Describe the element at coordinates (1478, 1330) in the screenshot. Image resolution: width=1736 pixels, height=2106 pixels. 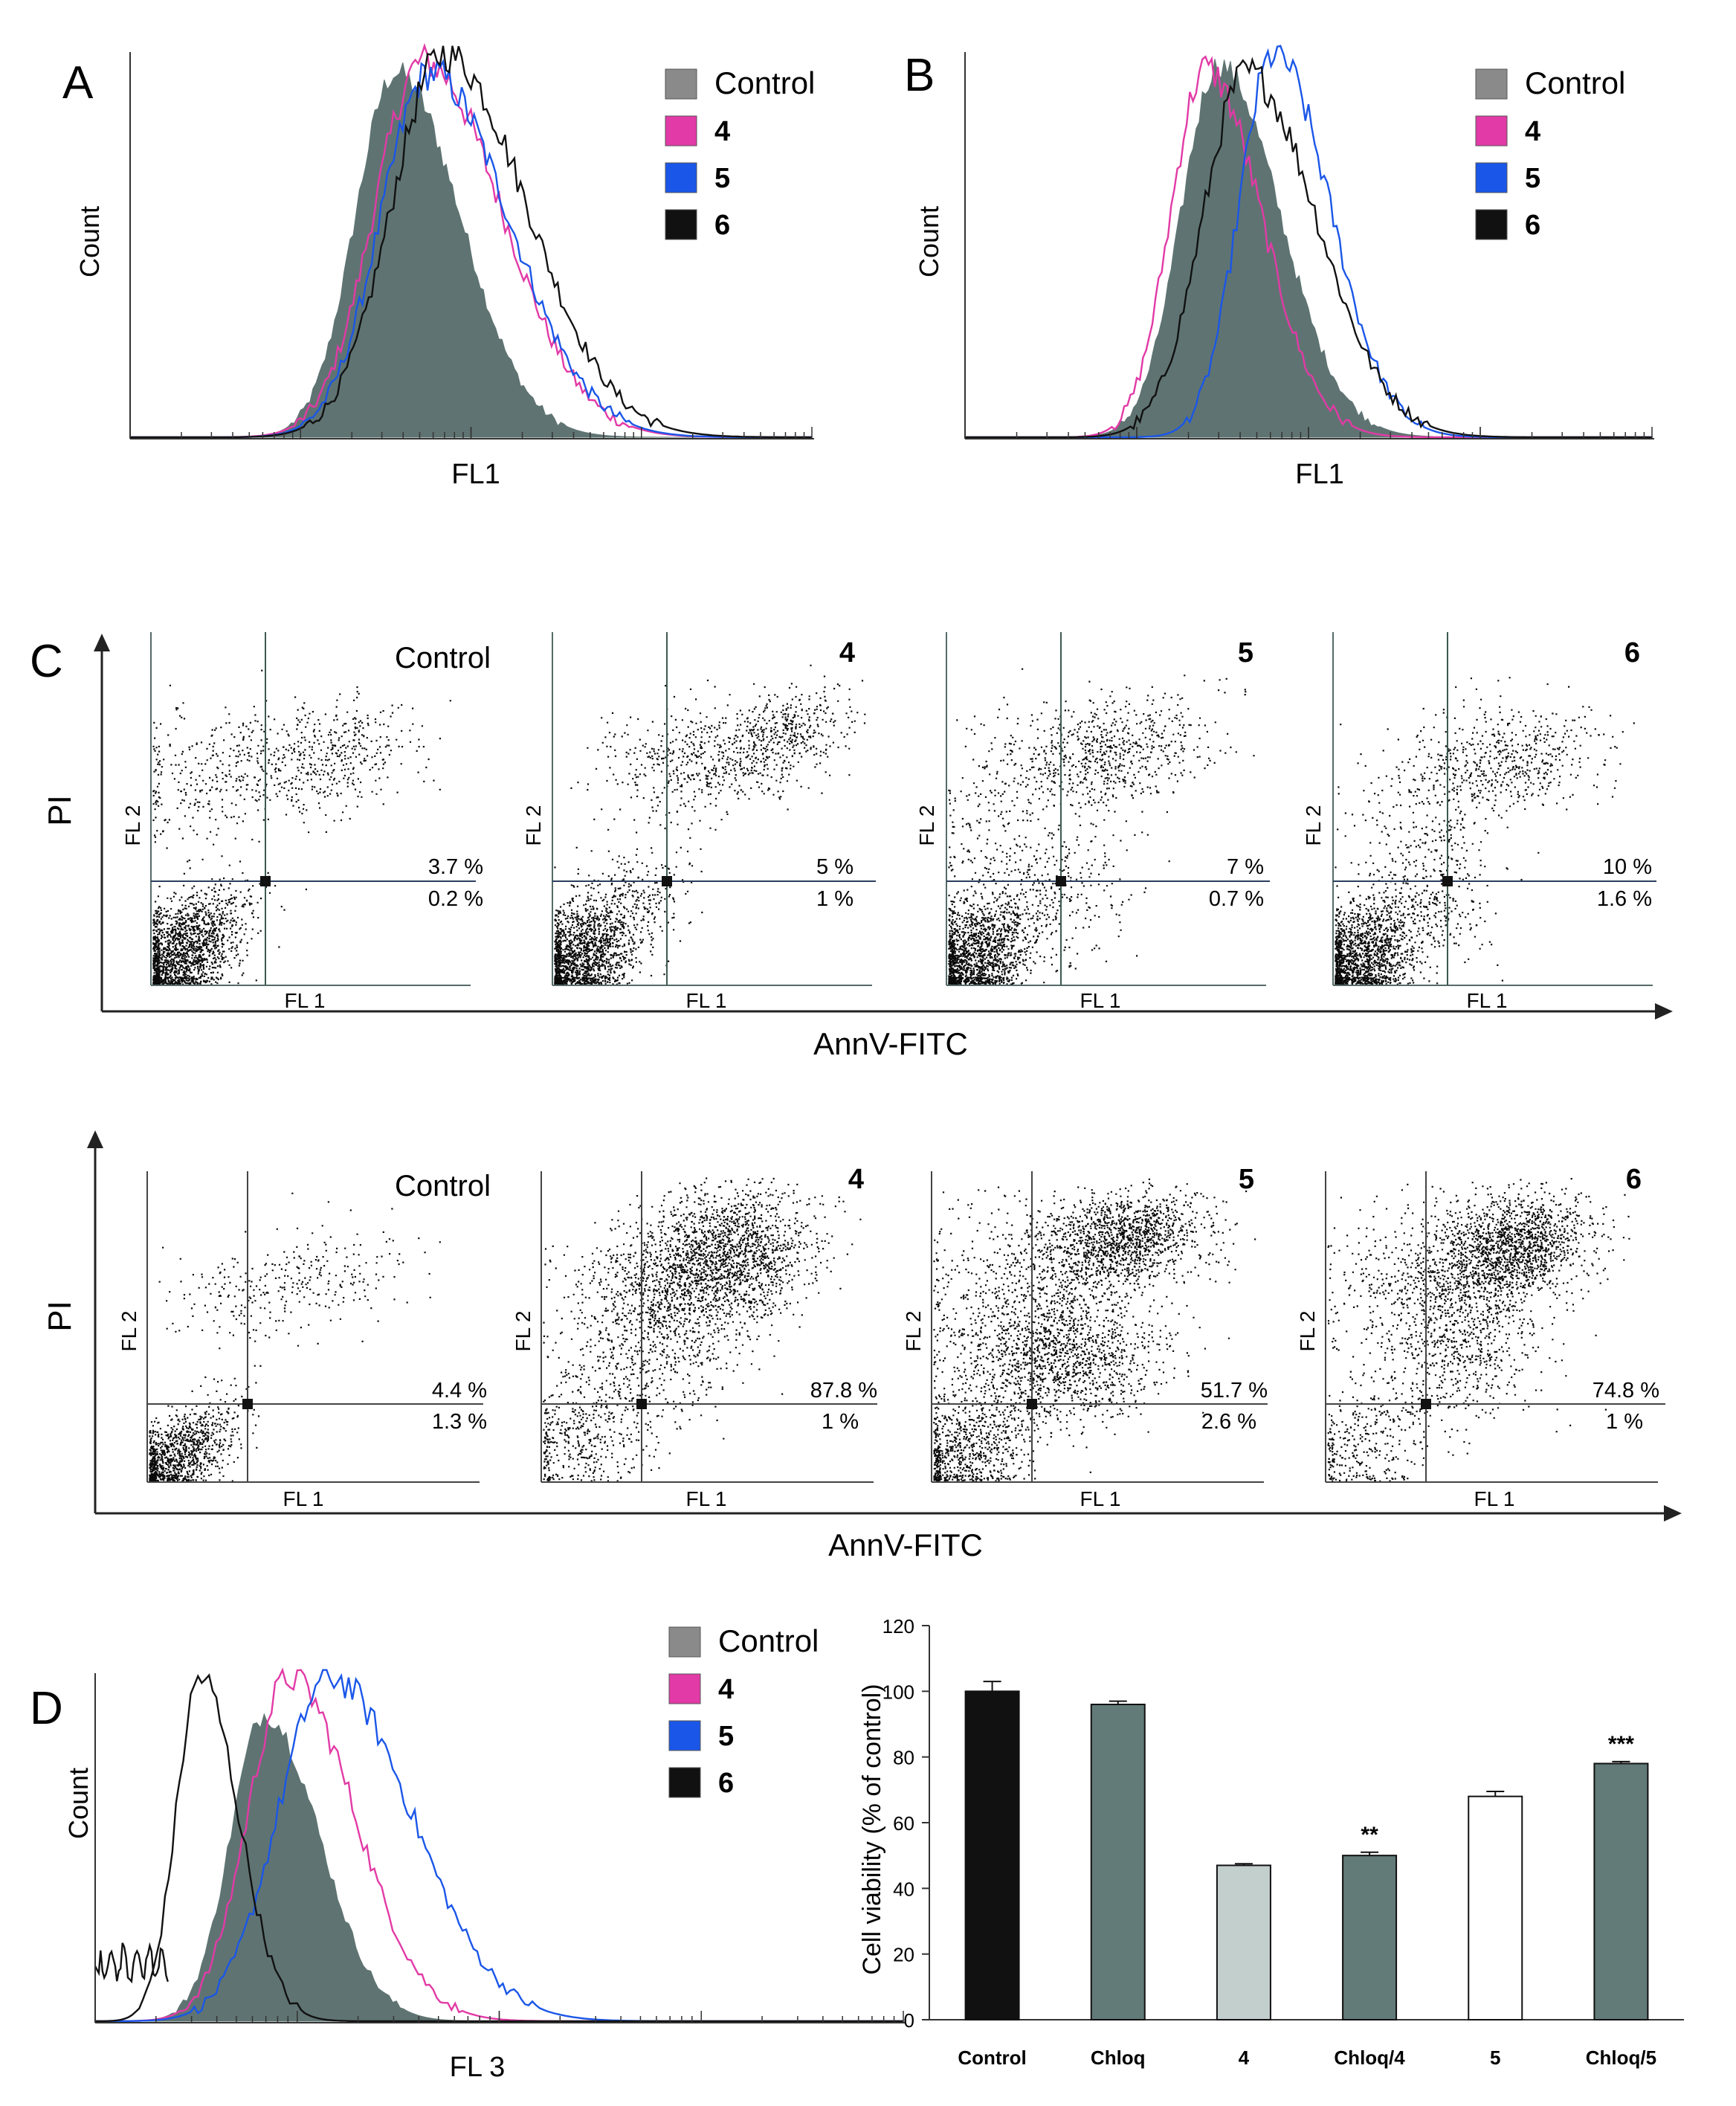
I see `row2-6-dots` at that location.